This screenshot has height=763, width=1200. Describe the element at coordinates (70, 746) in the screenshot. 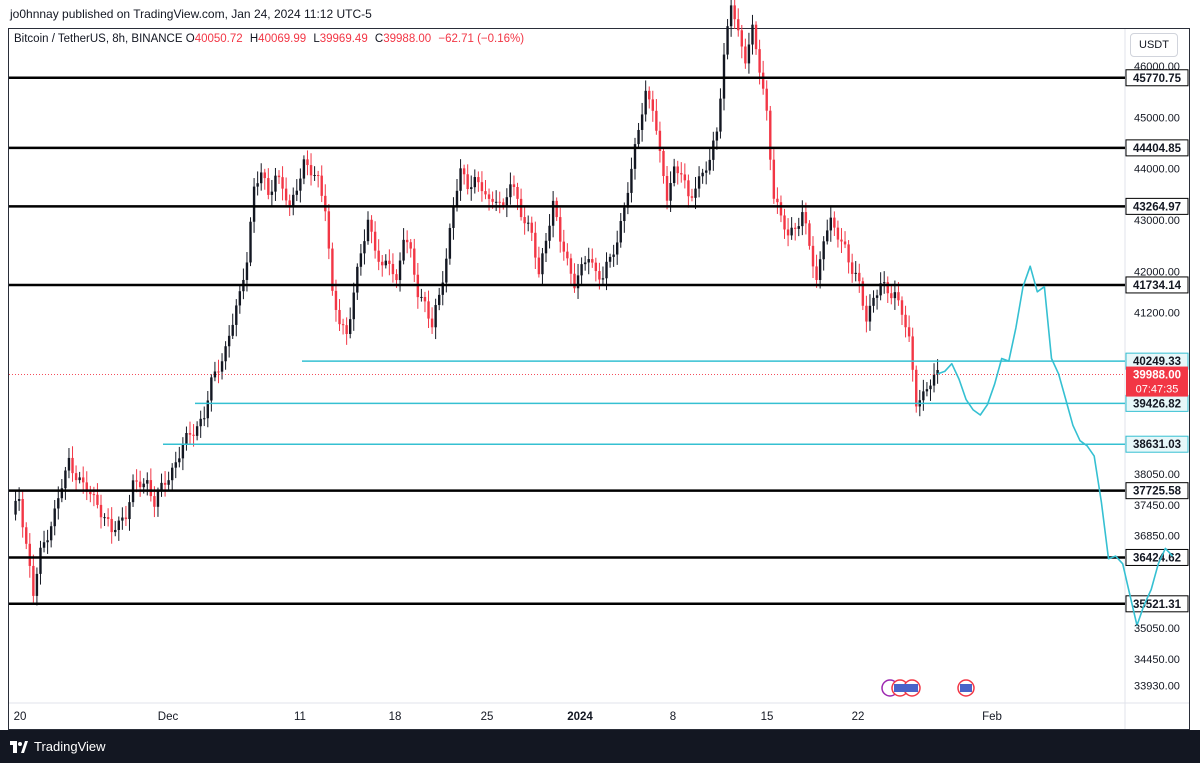

I see `footer-brand: TradingView` at that location.